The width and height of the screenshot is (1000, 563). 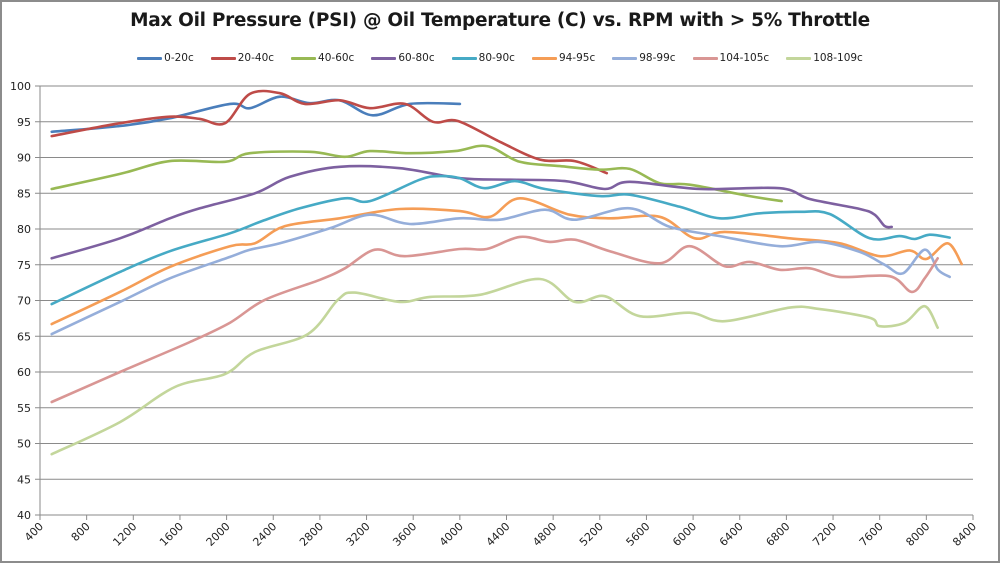 I want to click on x-tick-label: 4400, so click(x=498, y=534).